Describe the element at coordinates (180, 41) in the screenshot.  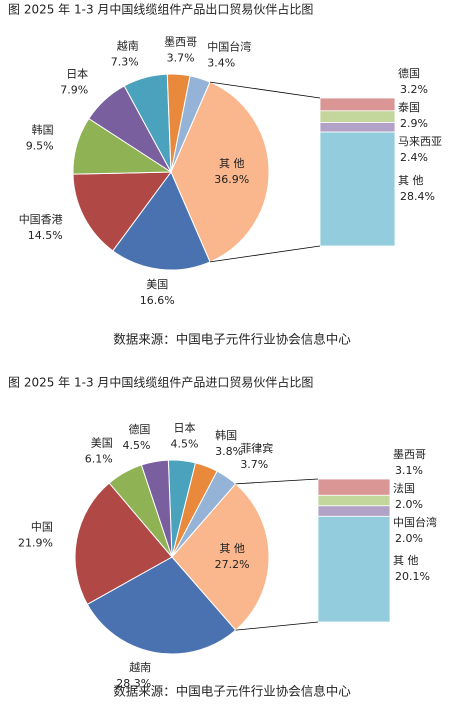
I see `slice-label: 墨西哥` at that location.